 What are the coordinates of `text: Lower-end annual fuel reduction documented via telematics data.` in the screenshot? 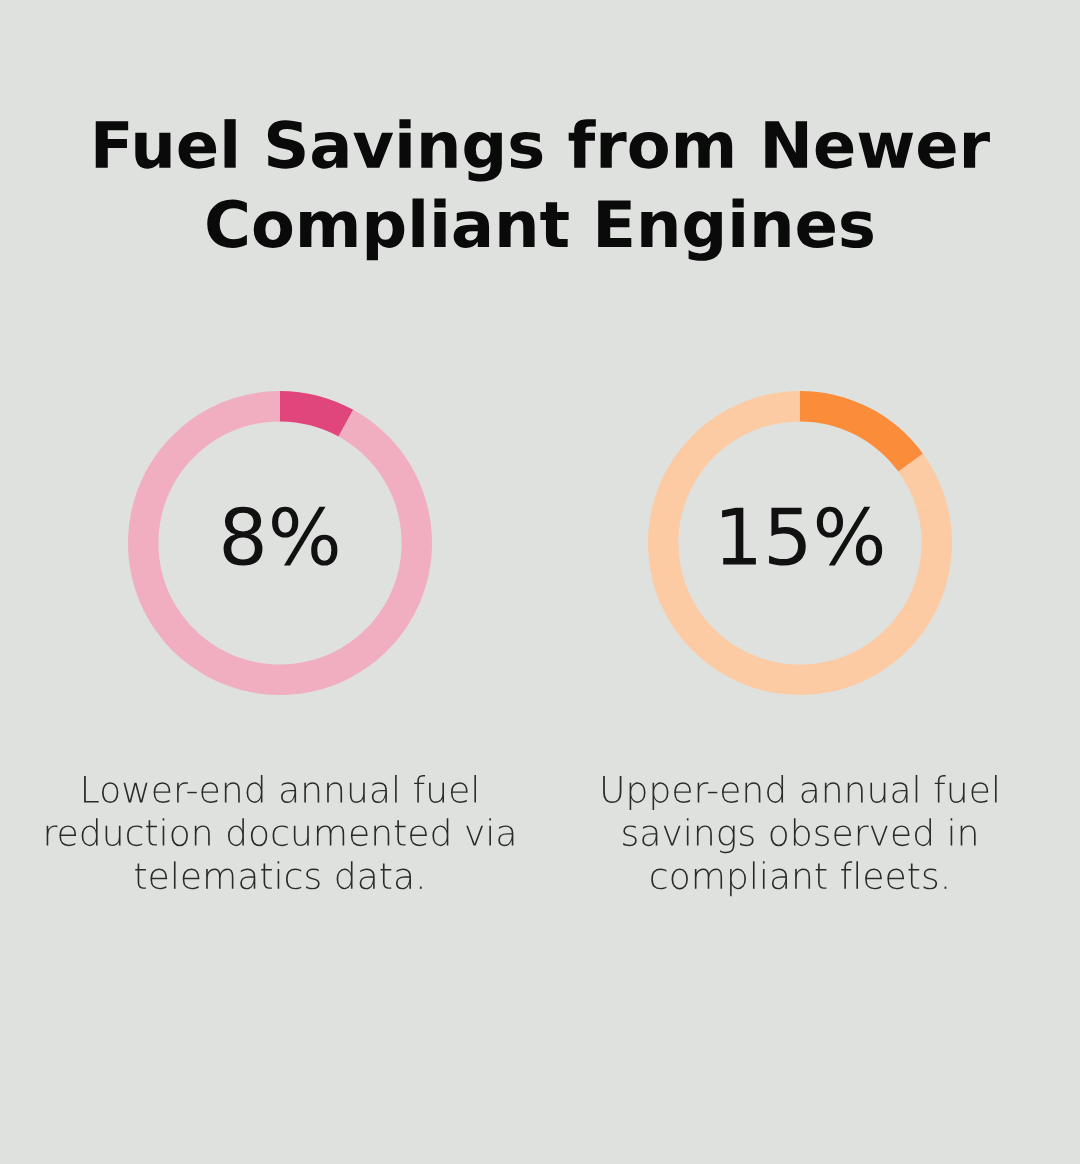 It's located at (280, 832).